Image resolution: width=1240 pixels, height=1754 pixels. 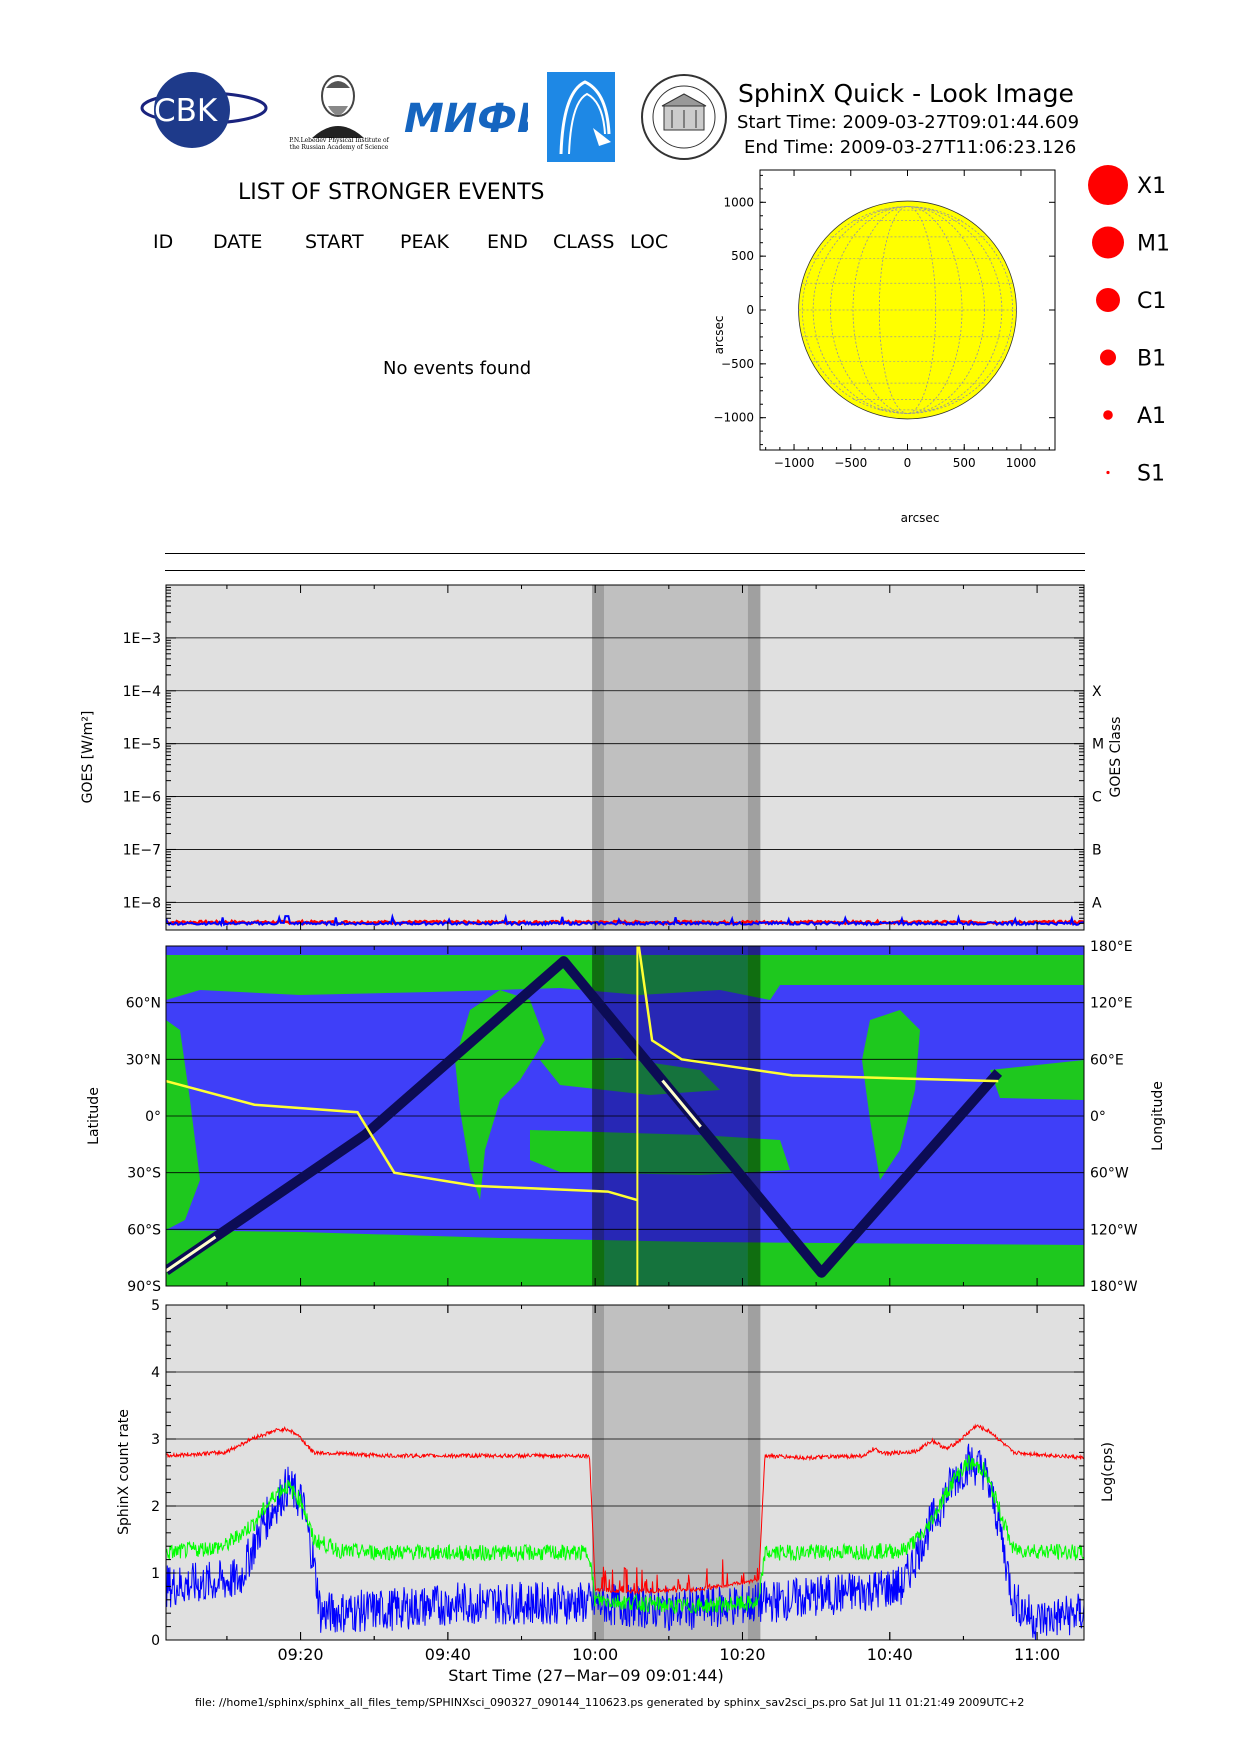 I want to click on orbit-lat-tick-label: 60°N, so click(x=143, y=1004).